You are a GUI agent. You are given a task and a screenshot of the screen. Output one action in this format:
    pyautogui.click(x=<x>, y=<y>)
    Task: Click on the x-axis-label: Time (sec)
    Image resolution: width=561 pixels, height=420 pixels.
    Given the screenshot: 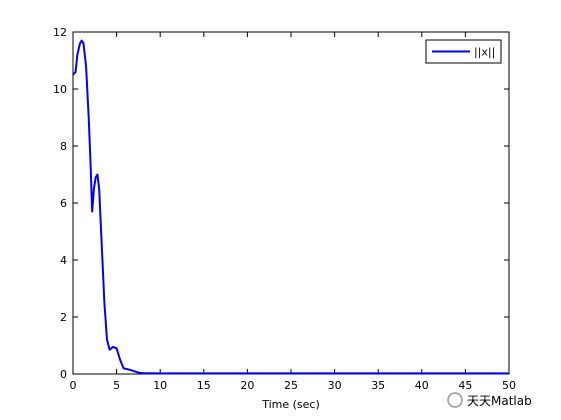 What is the action you would take?
    pyautogui.click(x=290, y=404)
    